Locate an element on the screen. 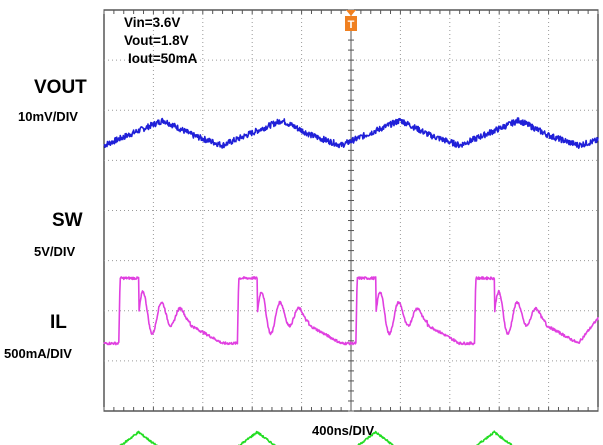 Image resolution: width=603 pixels, height=445 pixels. trigger-marker: T is located at coordinates (351, 20).